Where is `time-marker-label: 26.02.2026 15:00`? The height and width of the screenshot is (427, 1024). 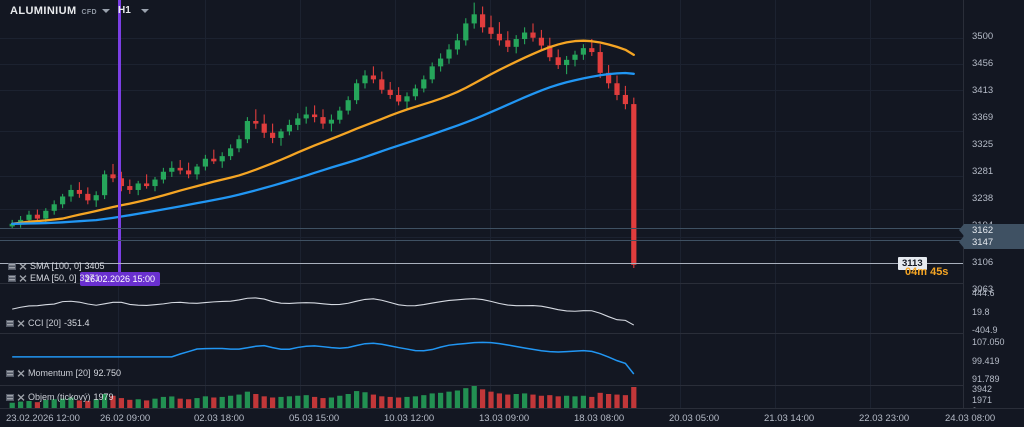 time-marker-label: 26.02.2026 15:00 is located at coordinates (120, 279).